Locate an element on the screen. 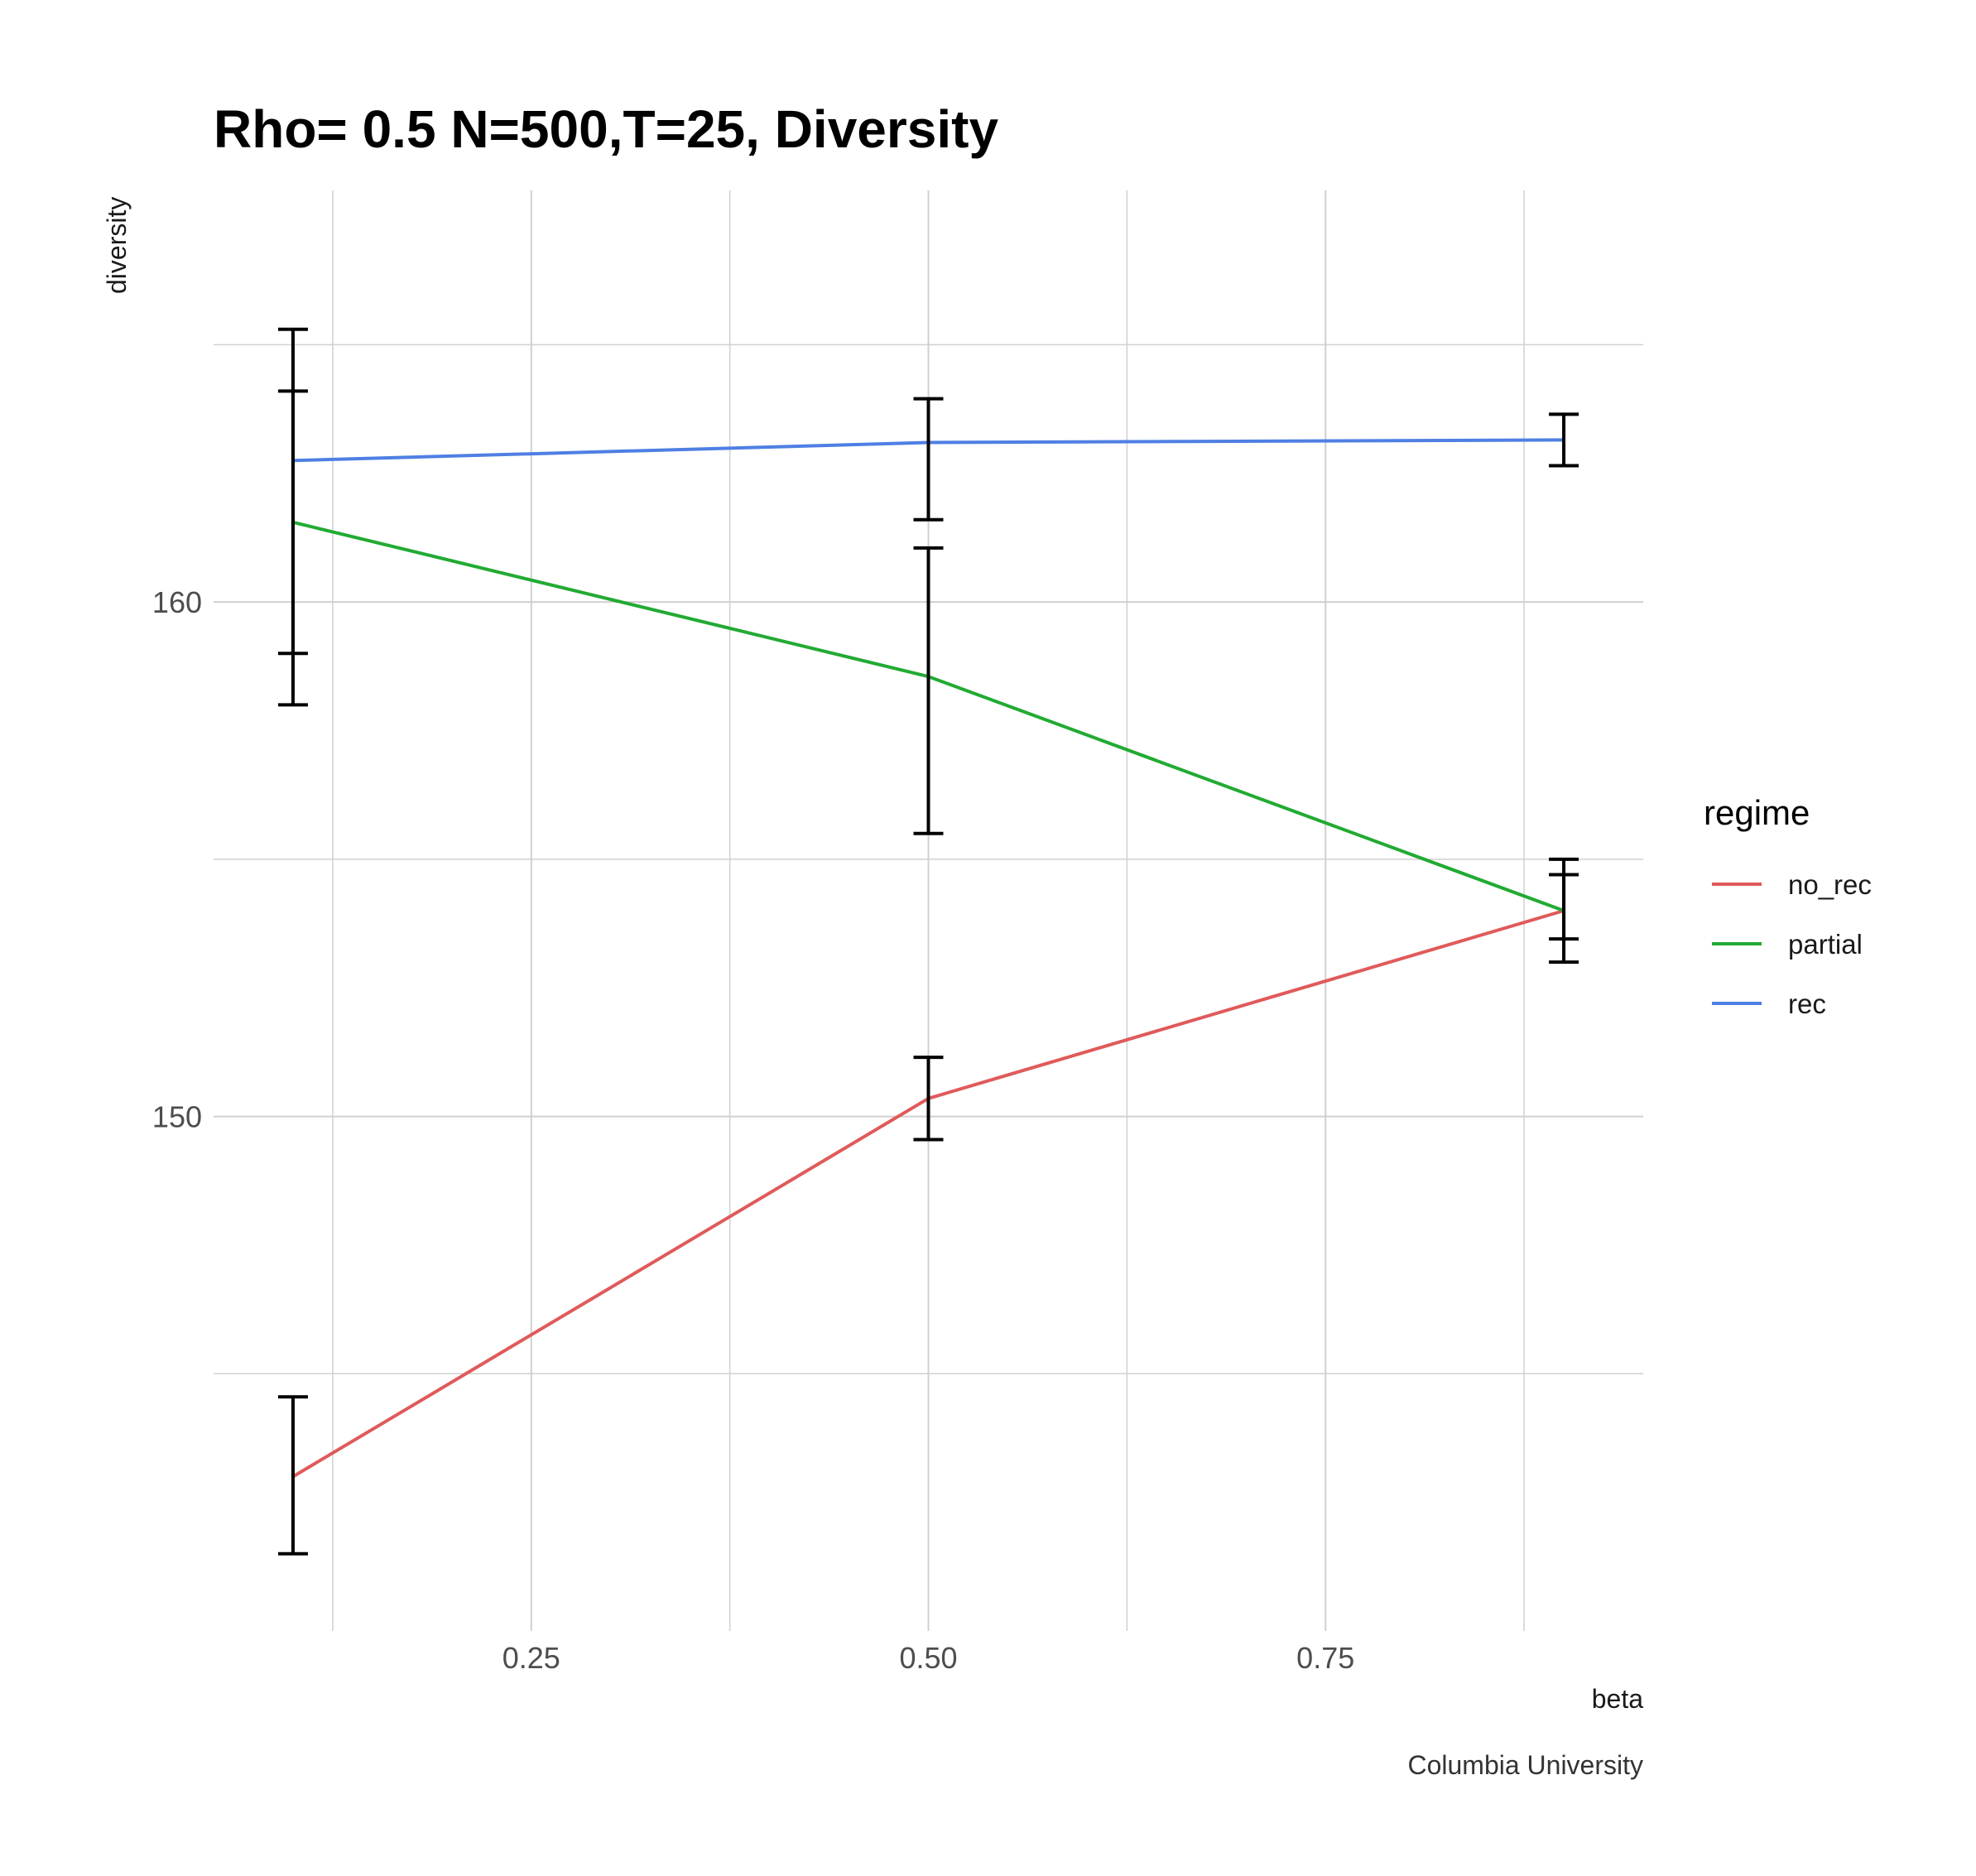 This screenshot has height=1876, width=1976. y-tick-label: 160 is located at coordinates (177, 602).